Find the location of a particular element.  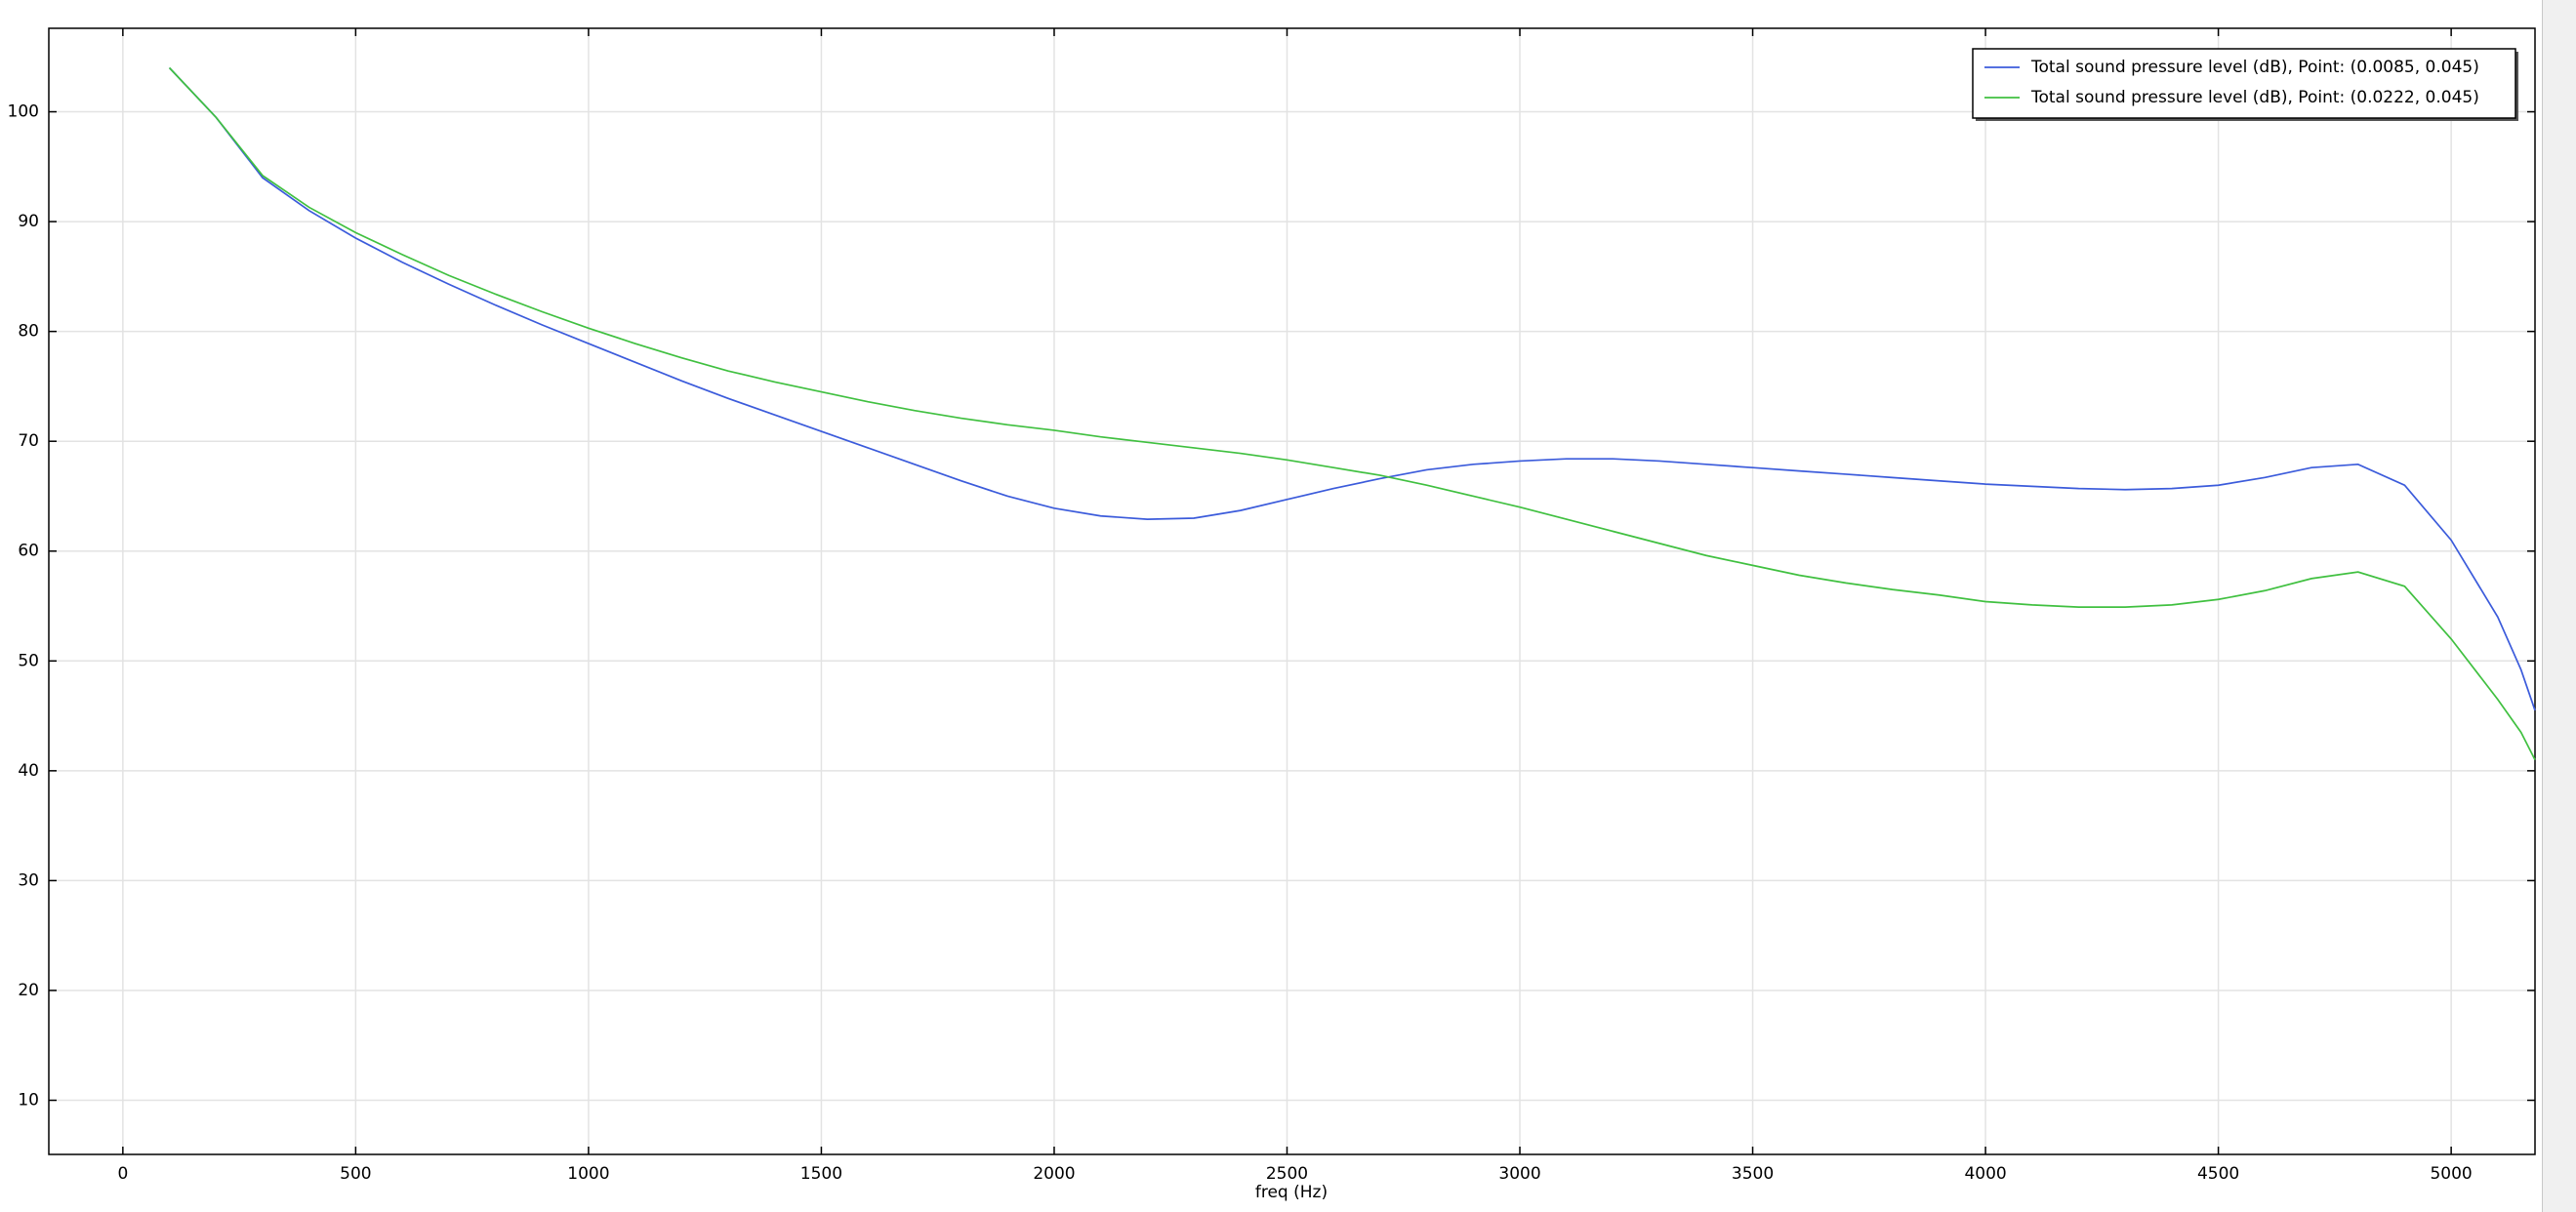

y-tick-label: 70 is located at coordinates (28, 441).